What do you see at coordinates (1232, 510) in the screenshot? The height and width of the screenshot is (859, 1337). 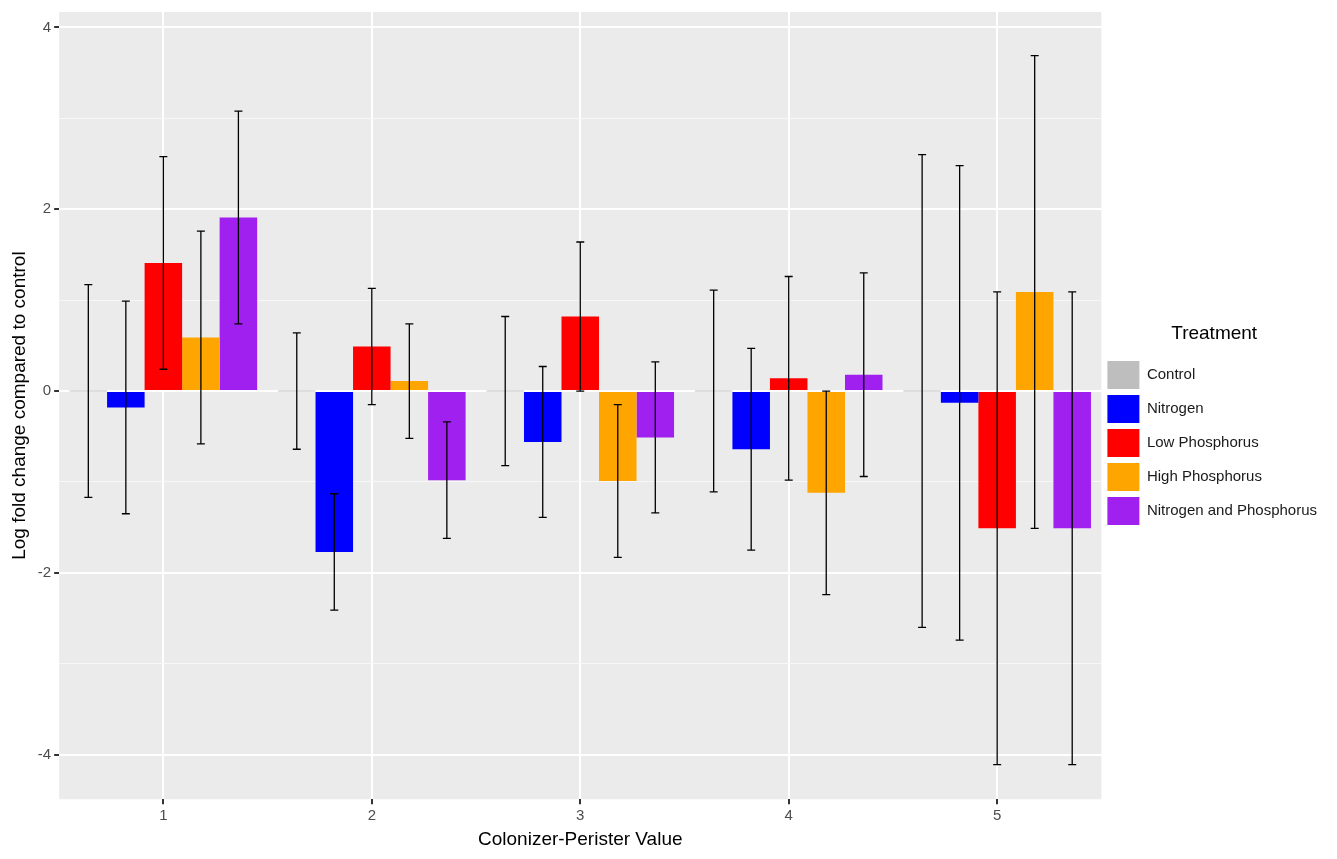 I see `legend-label: Nitrogen and Phosphorus` at bounding box center [1232, 510].